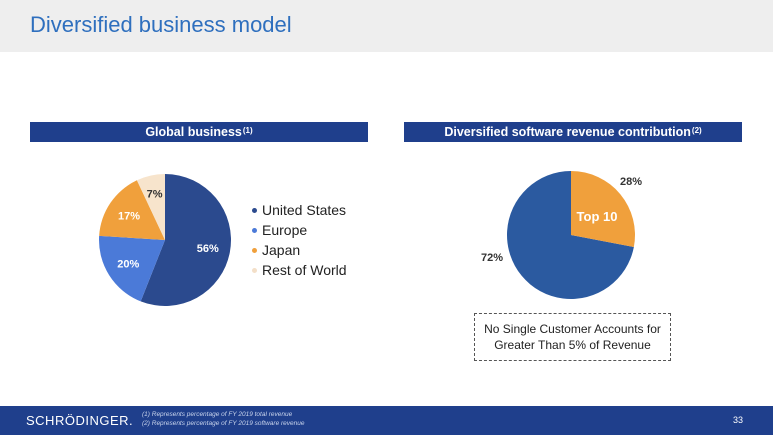 This screenshot has width=773, height=435. I want to click on global-business-legend: United States Europe Japan Rest of World, so click(299, 240).